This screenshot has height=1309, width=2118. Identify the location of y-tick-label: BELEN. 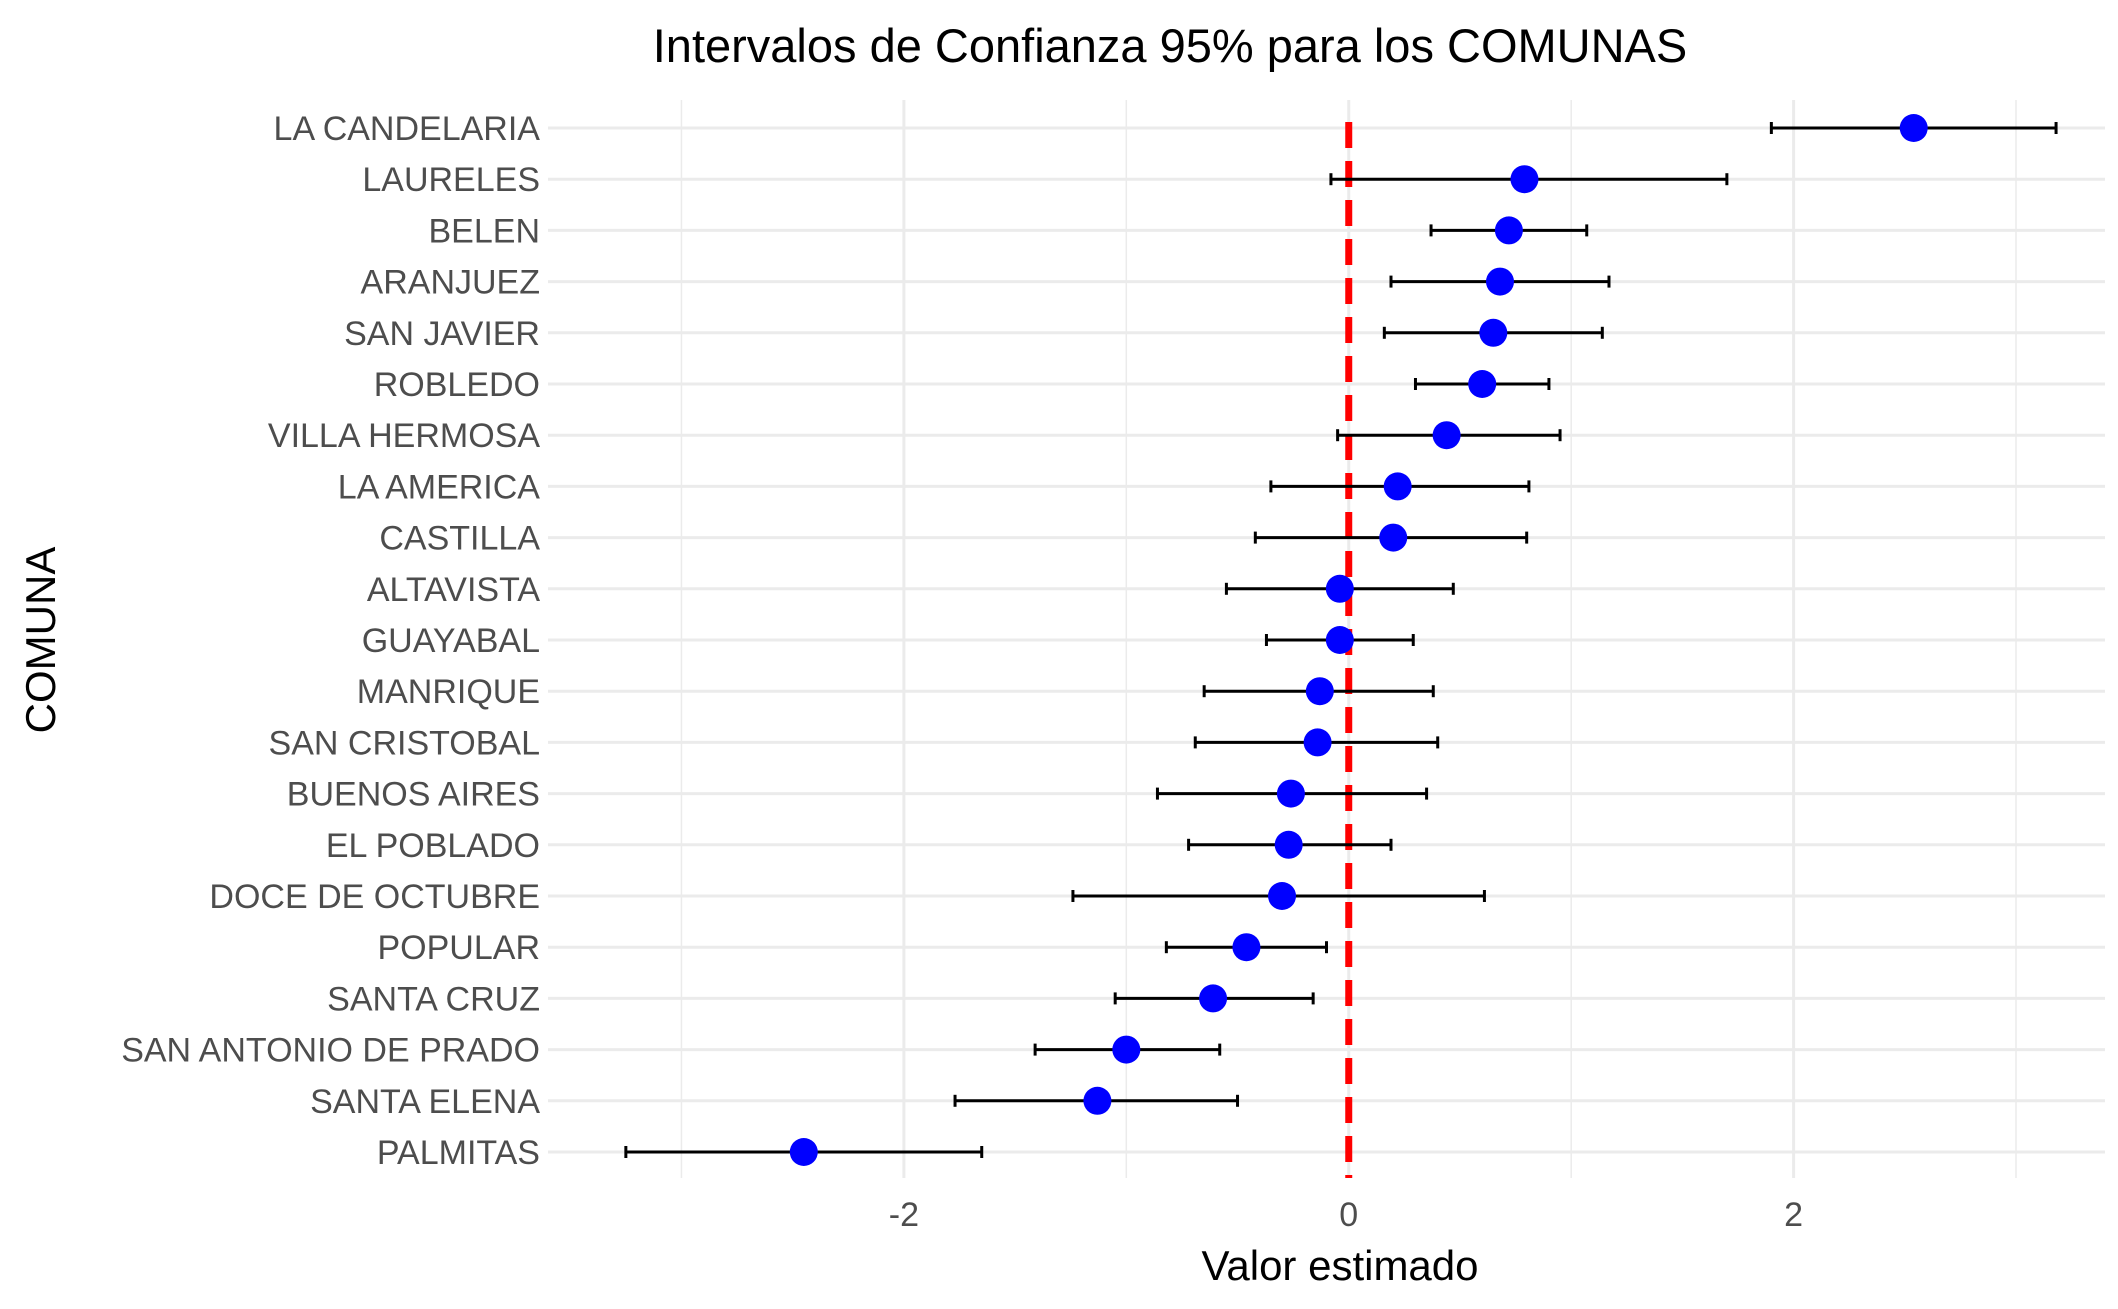
(485, 231).